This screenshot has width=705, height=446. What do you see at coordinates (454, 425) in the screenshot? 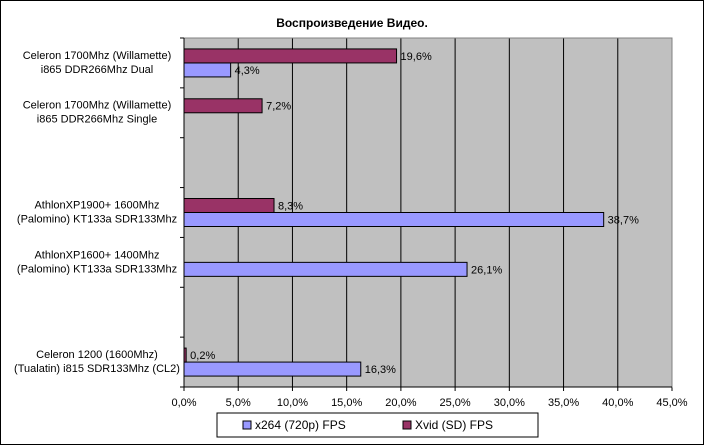
I see `legend-label: Xvid (SD) FPS` at bounding box center [454, 425].